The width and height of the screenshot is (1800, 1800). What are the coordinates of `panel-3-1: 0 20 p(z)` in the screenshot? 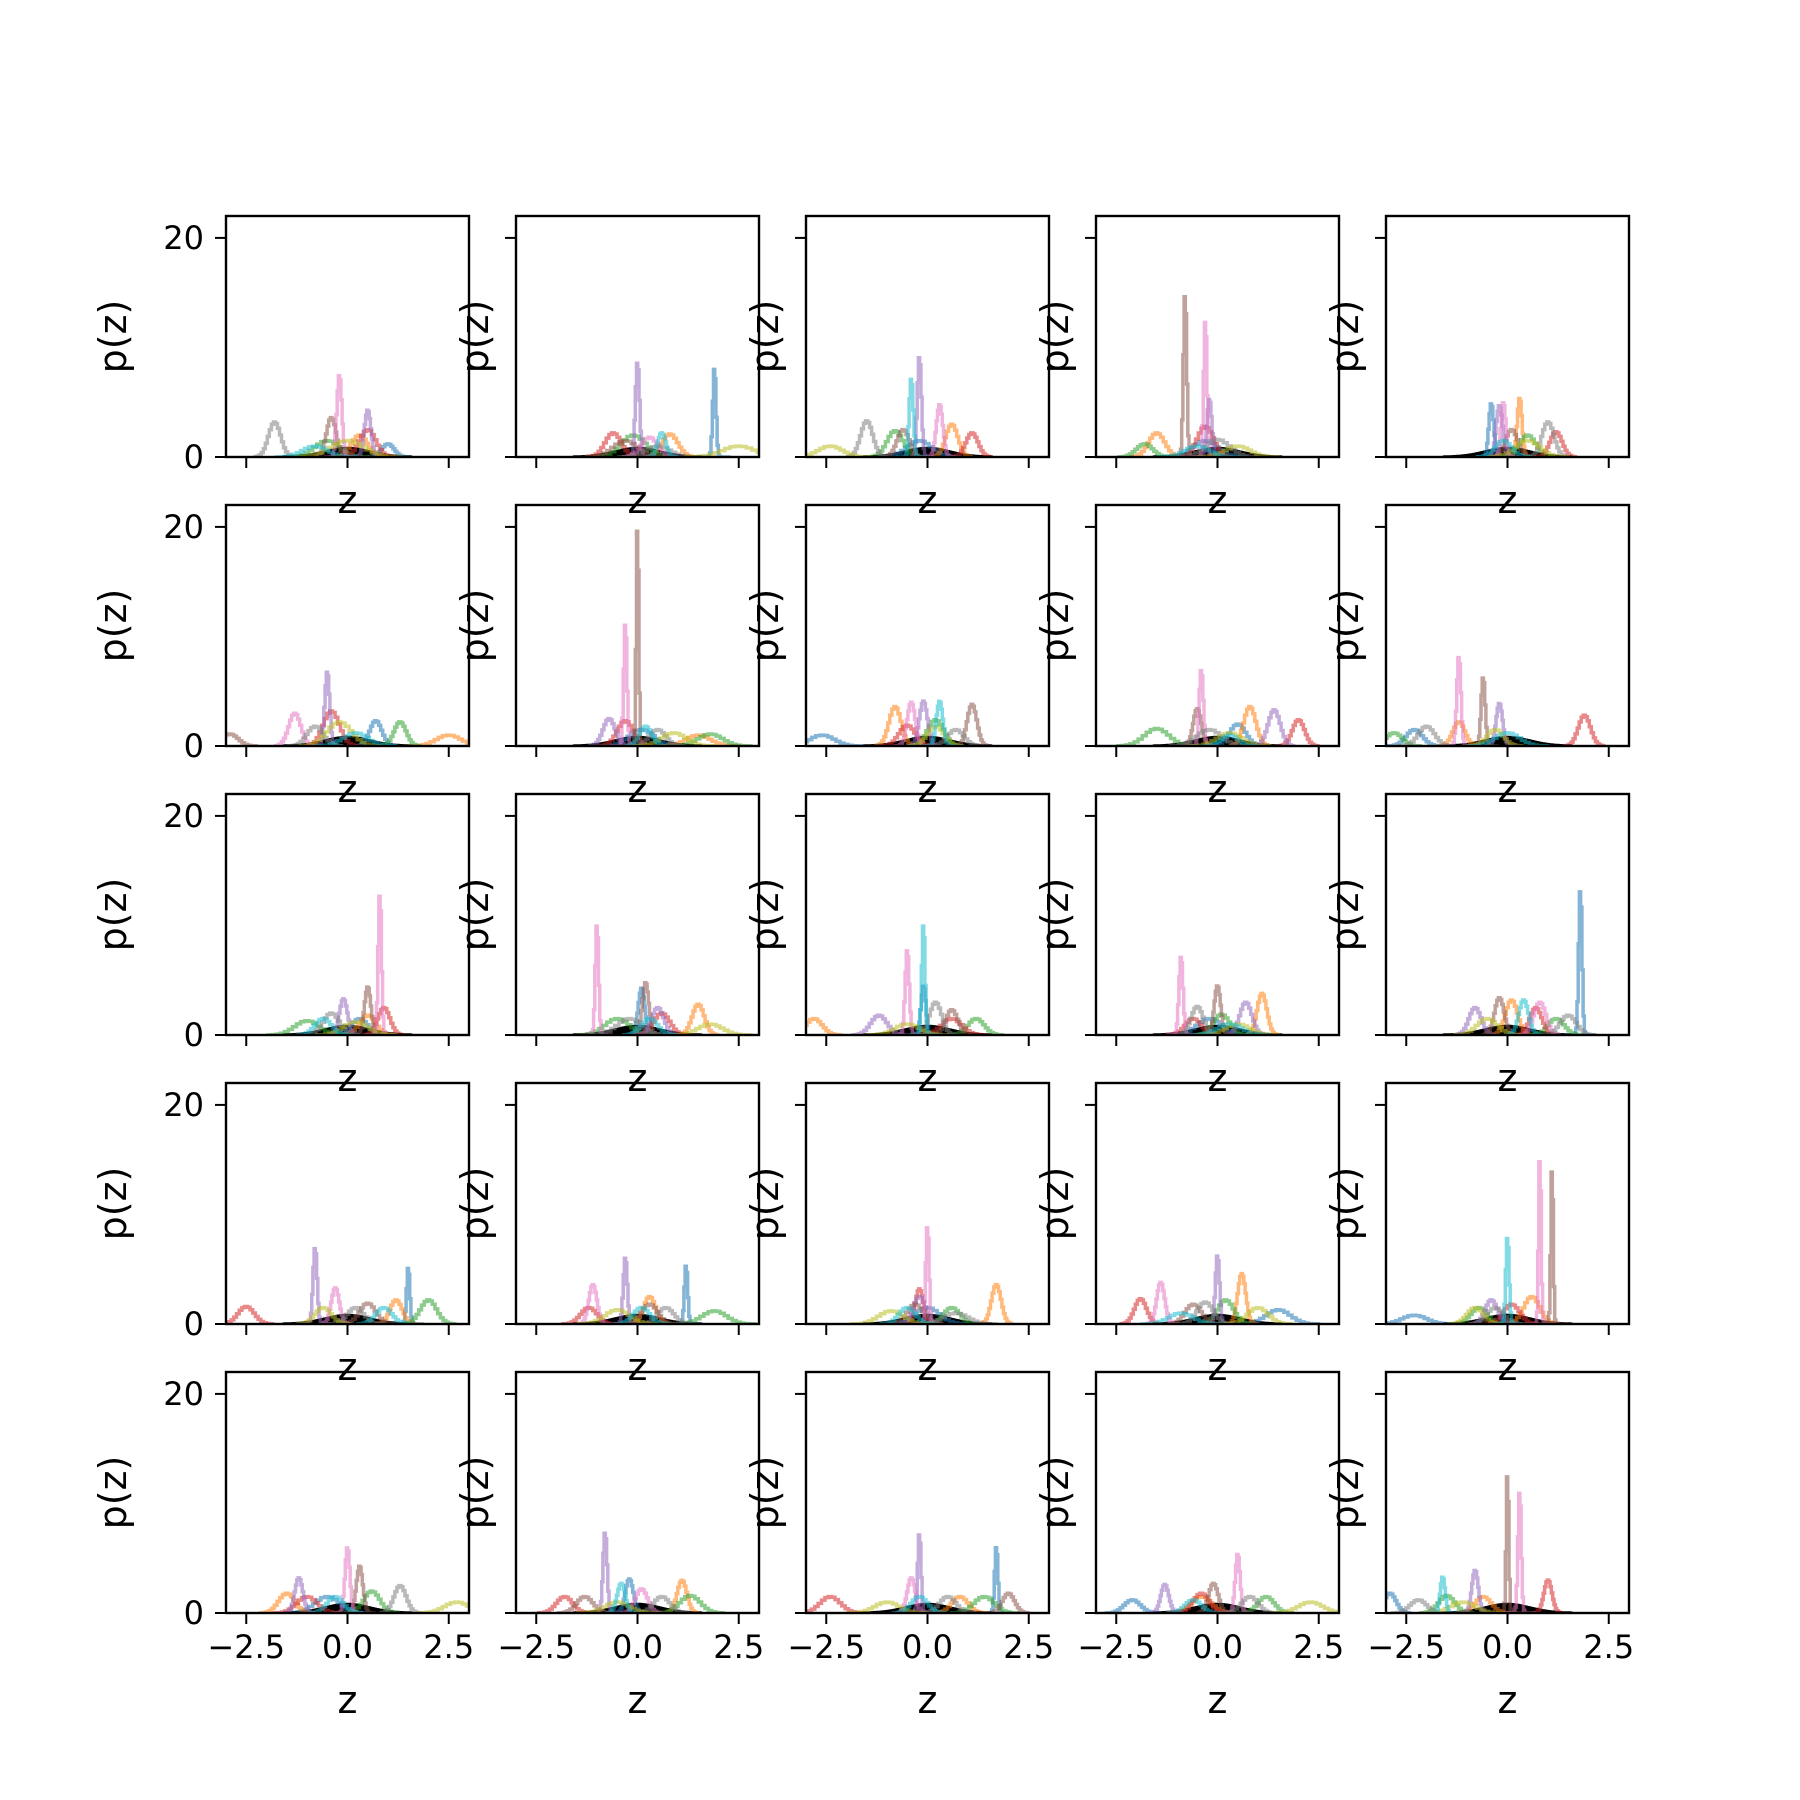 It's located at (281, 923).